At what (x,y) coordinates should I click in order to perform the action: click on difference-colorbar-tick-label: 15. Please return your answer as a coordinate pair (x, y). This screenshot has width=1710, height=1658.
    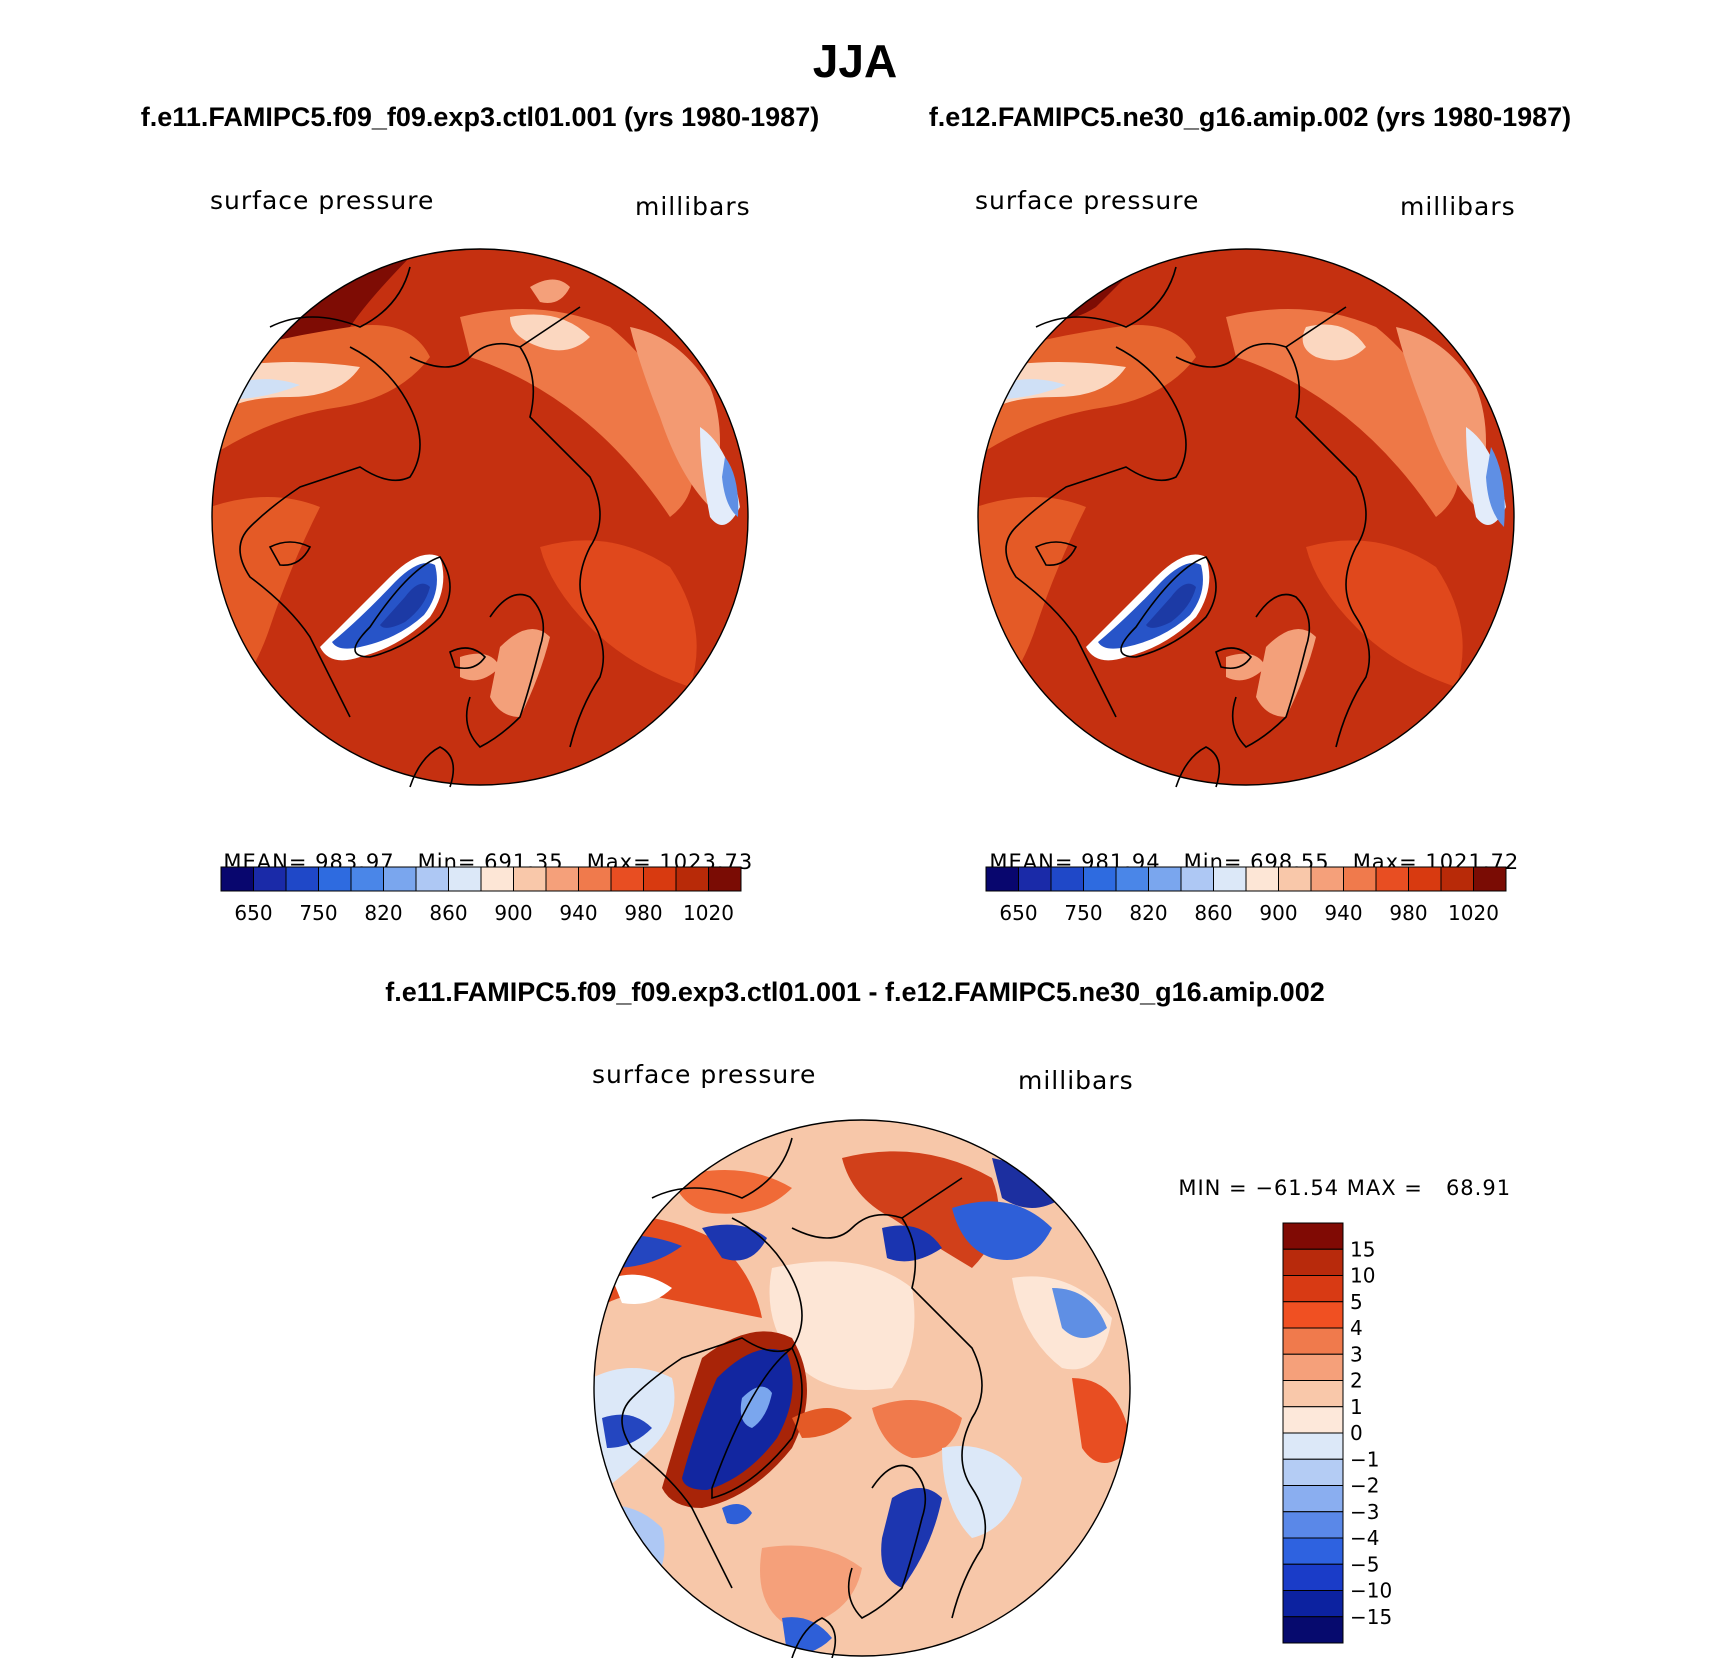
    Looking at the image, I should click on (1362, 1249).